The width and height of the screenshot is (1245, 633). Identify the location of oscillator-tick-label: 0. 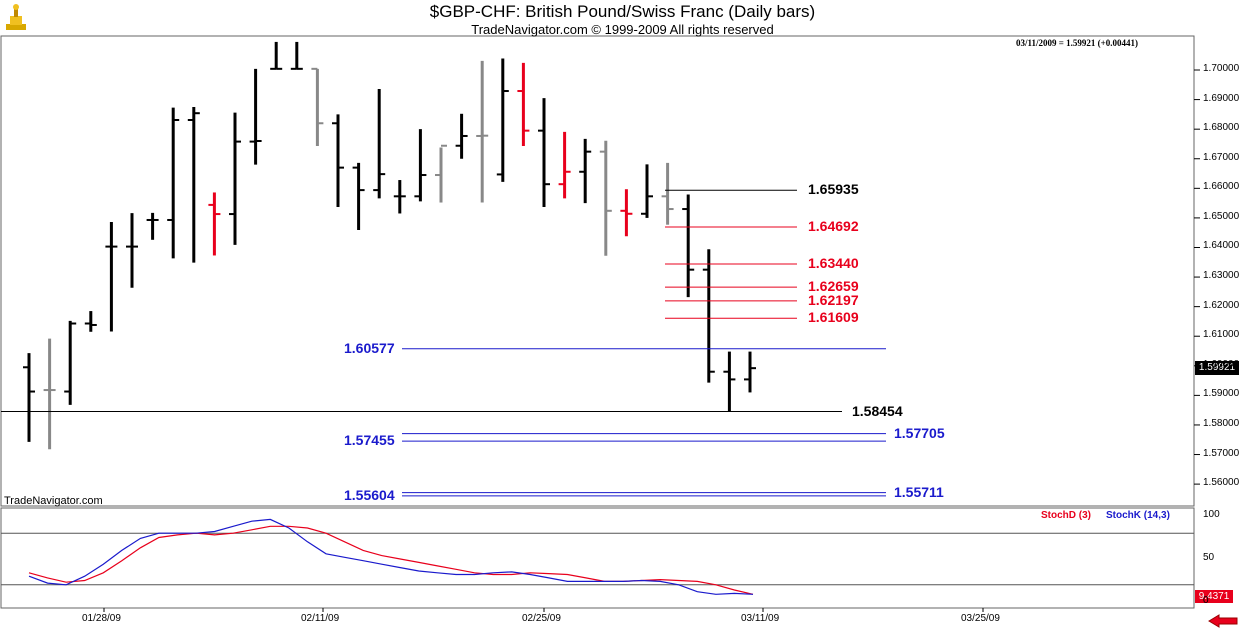
(1206, 600).